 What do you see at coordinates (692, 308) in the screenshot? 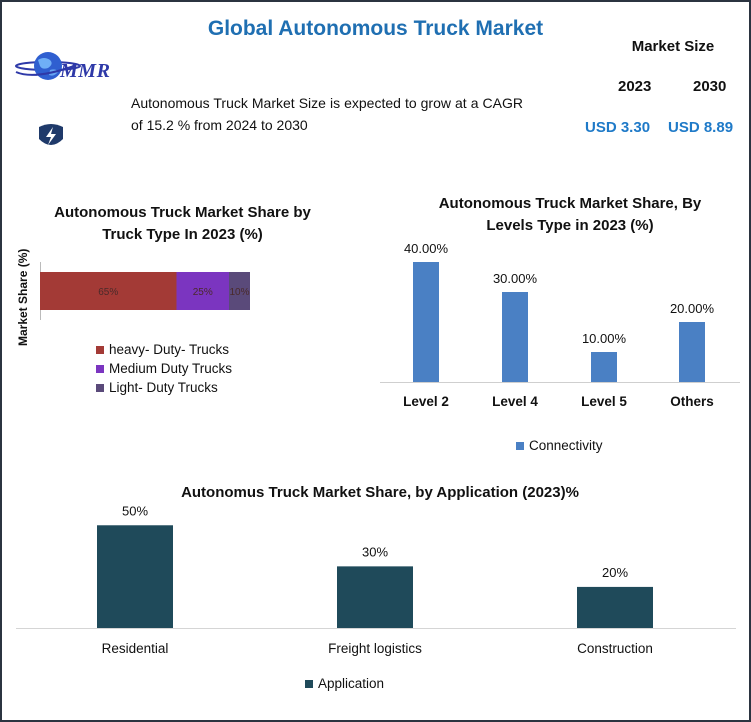
I see `data-label: 20.00%` at bounding box center [692, 308].